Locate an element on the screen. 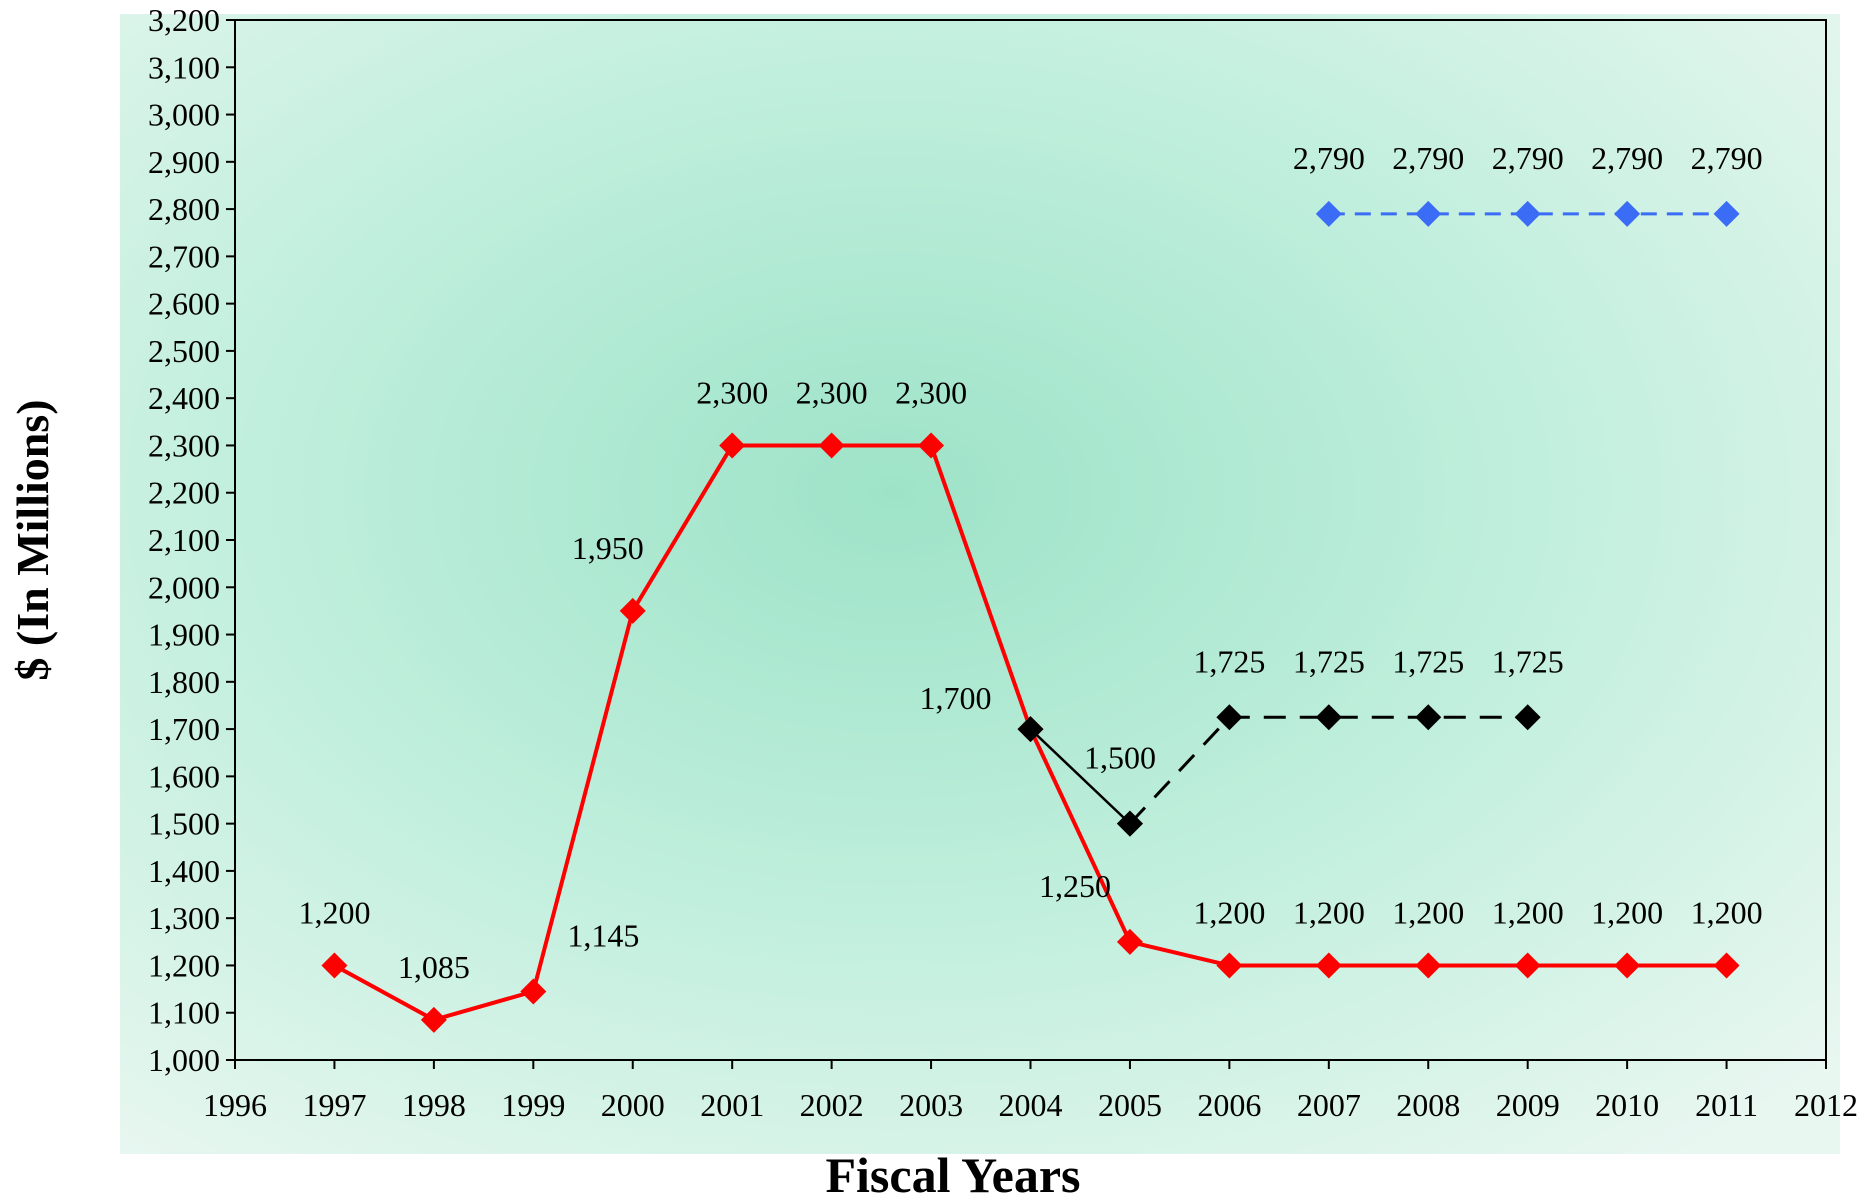 This screenshot has width=1868, height=1201. x-tick-label: 2007 is located at coordinates (1329, 1105).